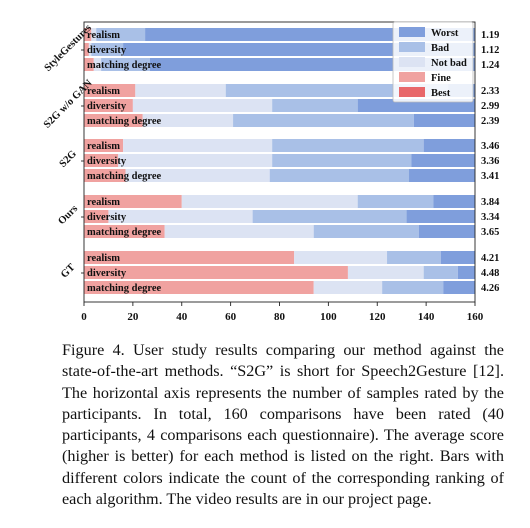 The width and height of the screenshot is (530, 528). I want to click on score-label: 4.48, so click(490, 273).